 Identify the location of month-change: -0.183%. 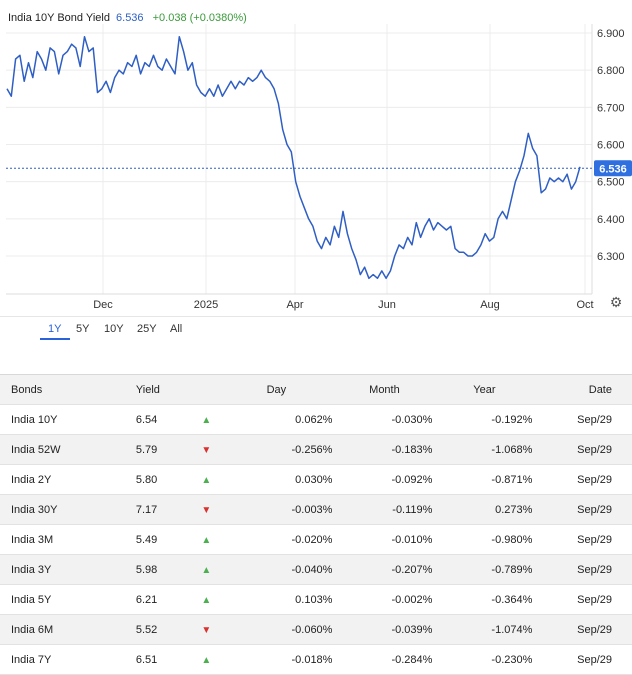
(386, 449).